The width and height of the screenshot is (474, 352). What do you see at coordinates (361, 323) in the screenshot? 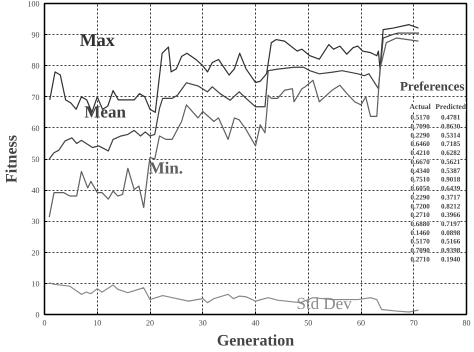
I see `x-tick-label: 60` at bounding box center [361, 323].